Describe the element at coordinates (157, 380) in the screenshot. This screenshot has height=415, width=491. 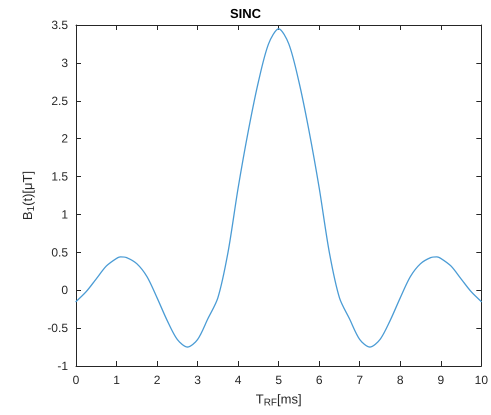
I see `x-tick-label: 2` at that location.